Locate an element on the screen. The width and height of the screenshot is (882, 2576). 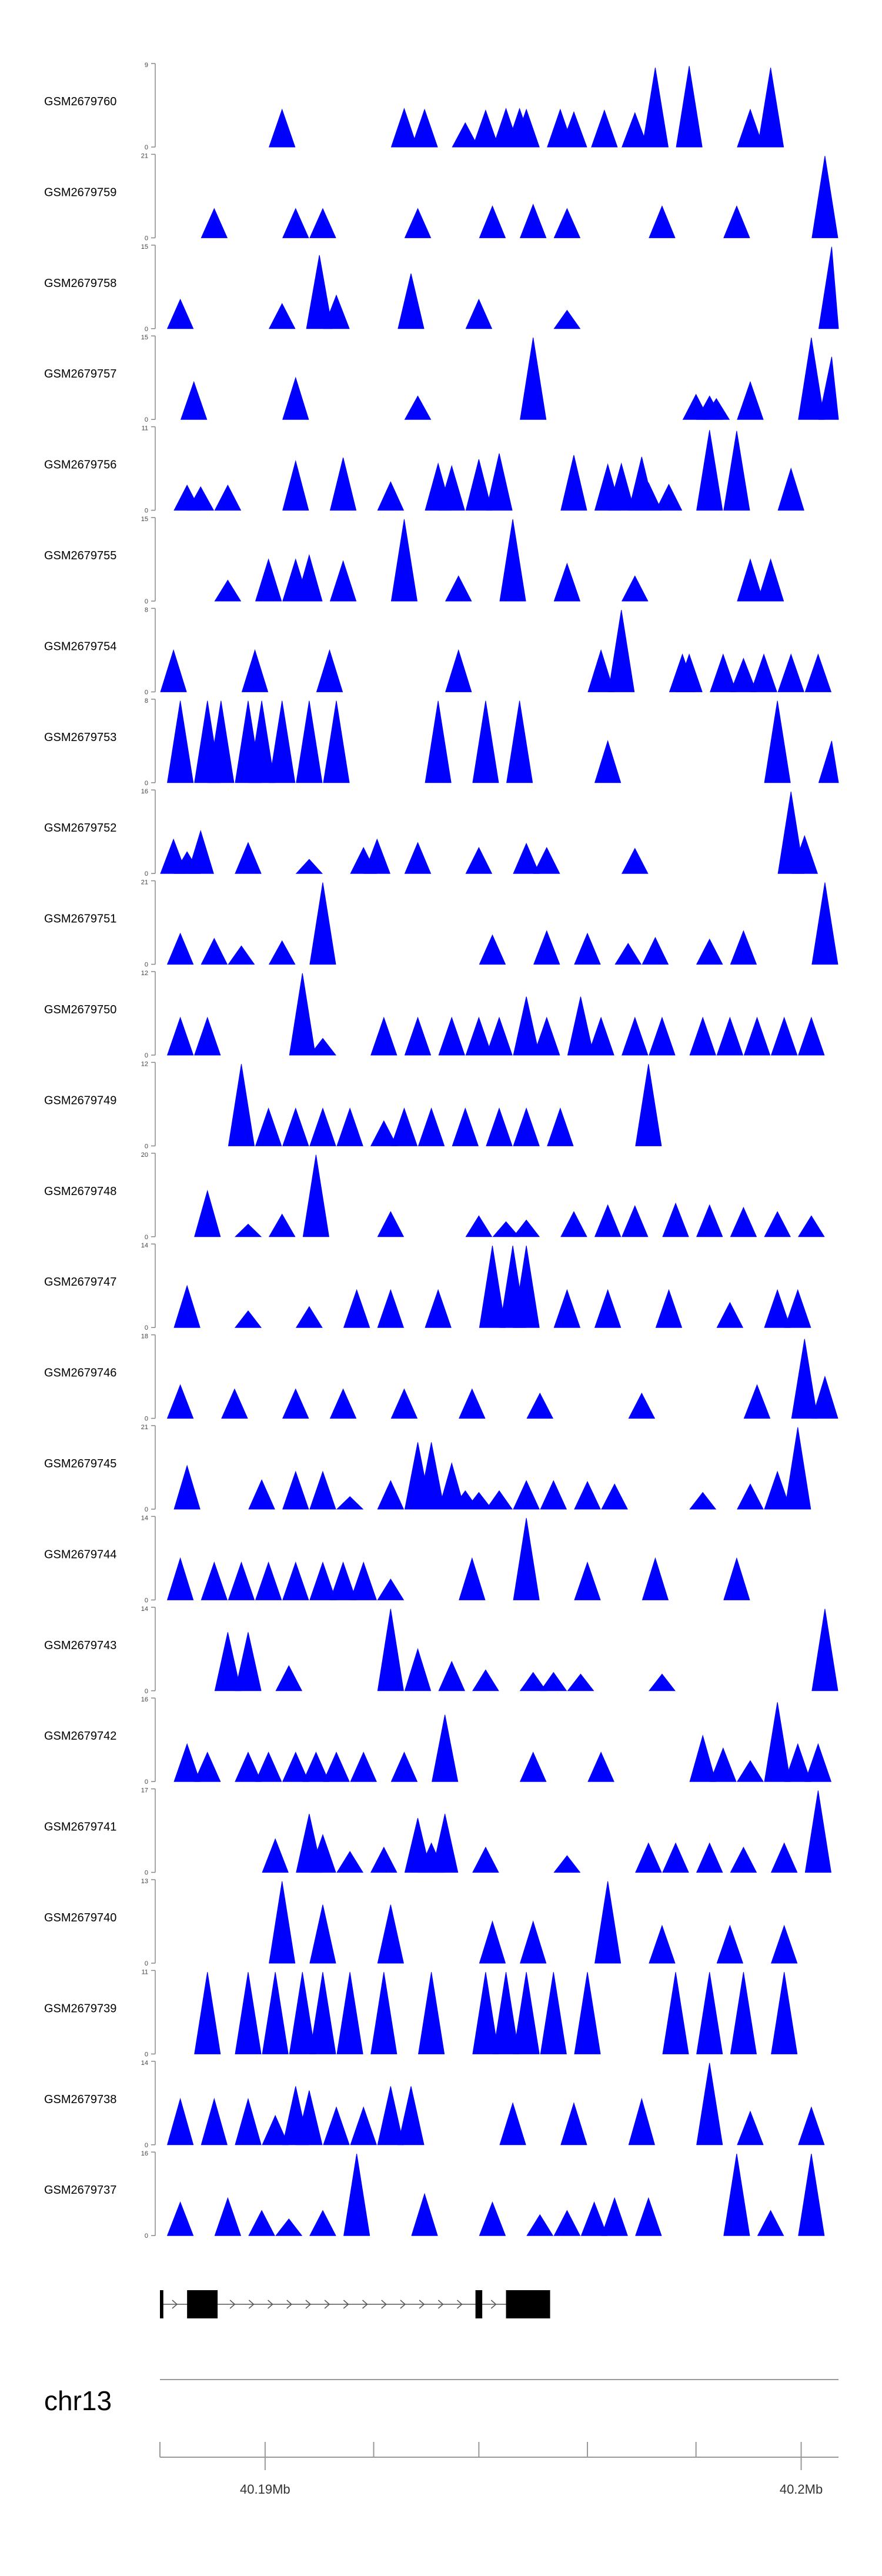
y-axis-max-label: 16 is located at coordinates (144, 791).